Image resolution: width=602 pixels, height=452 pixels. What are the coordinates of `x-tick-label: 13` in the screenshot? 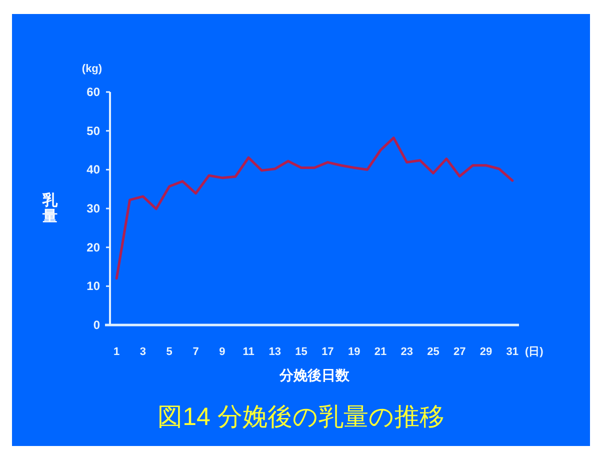 It's located at (275, 352).